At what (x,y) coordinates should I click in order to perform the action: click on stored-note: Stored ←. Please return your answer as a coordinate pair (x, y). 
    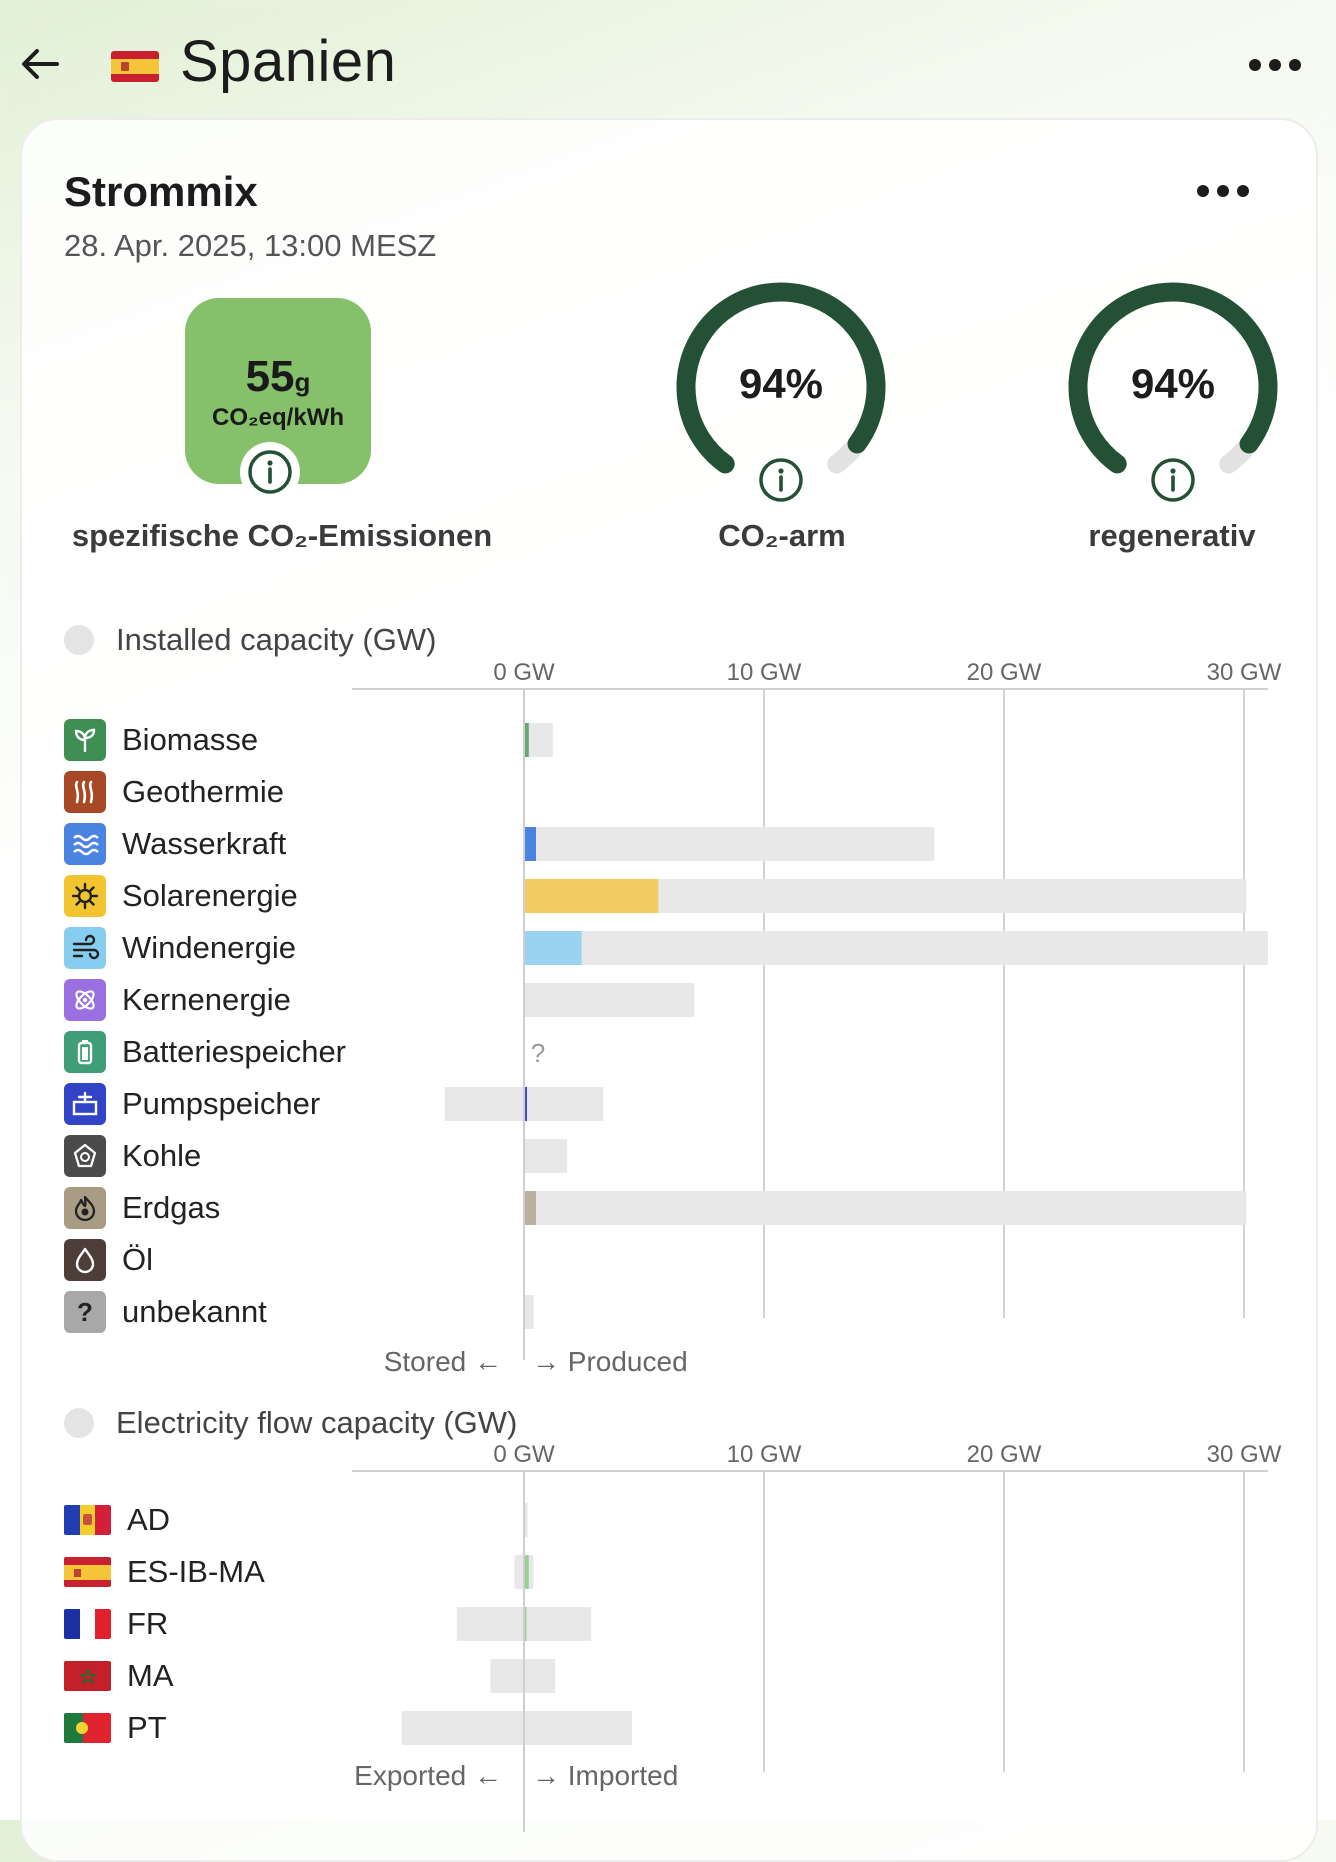
    Looking at the image, I should click on (442, 1361).